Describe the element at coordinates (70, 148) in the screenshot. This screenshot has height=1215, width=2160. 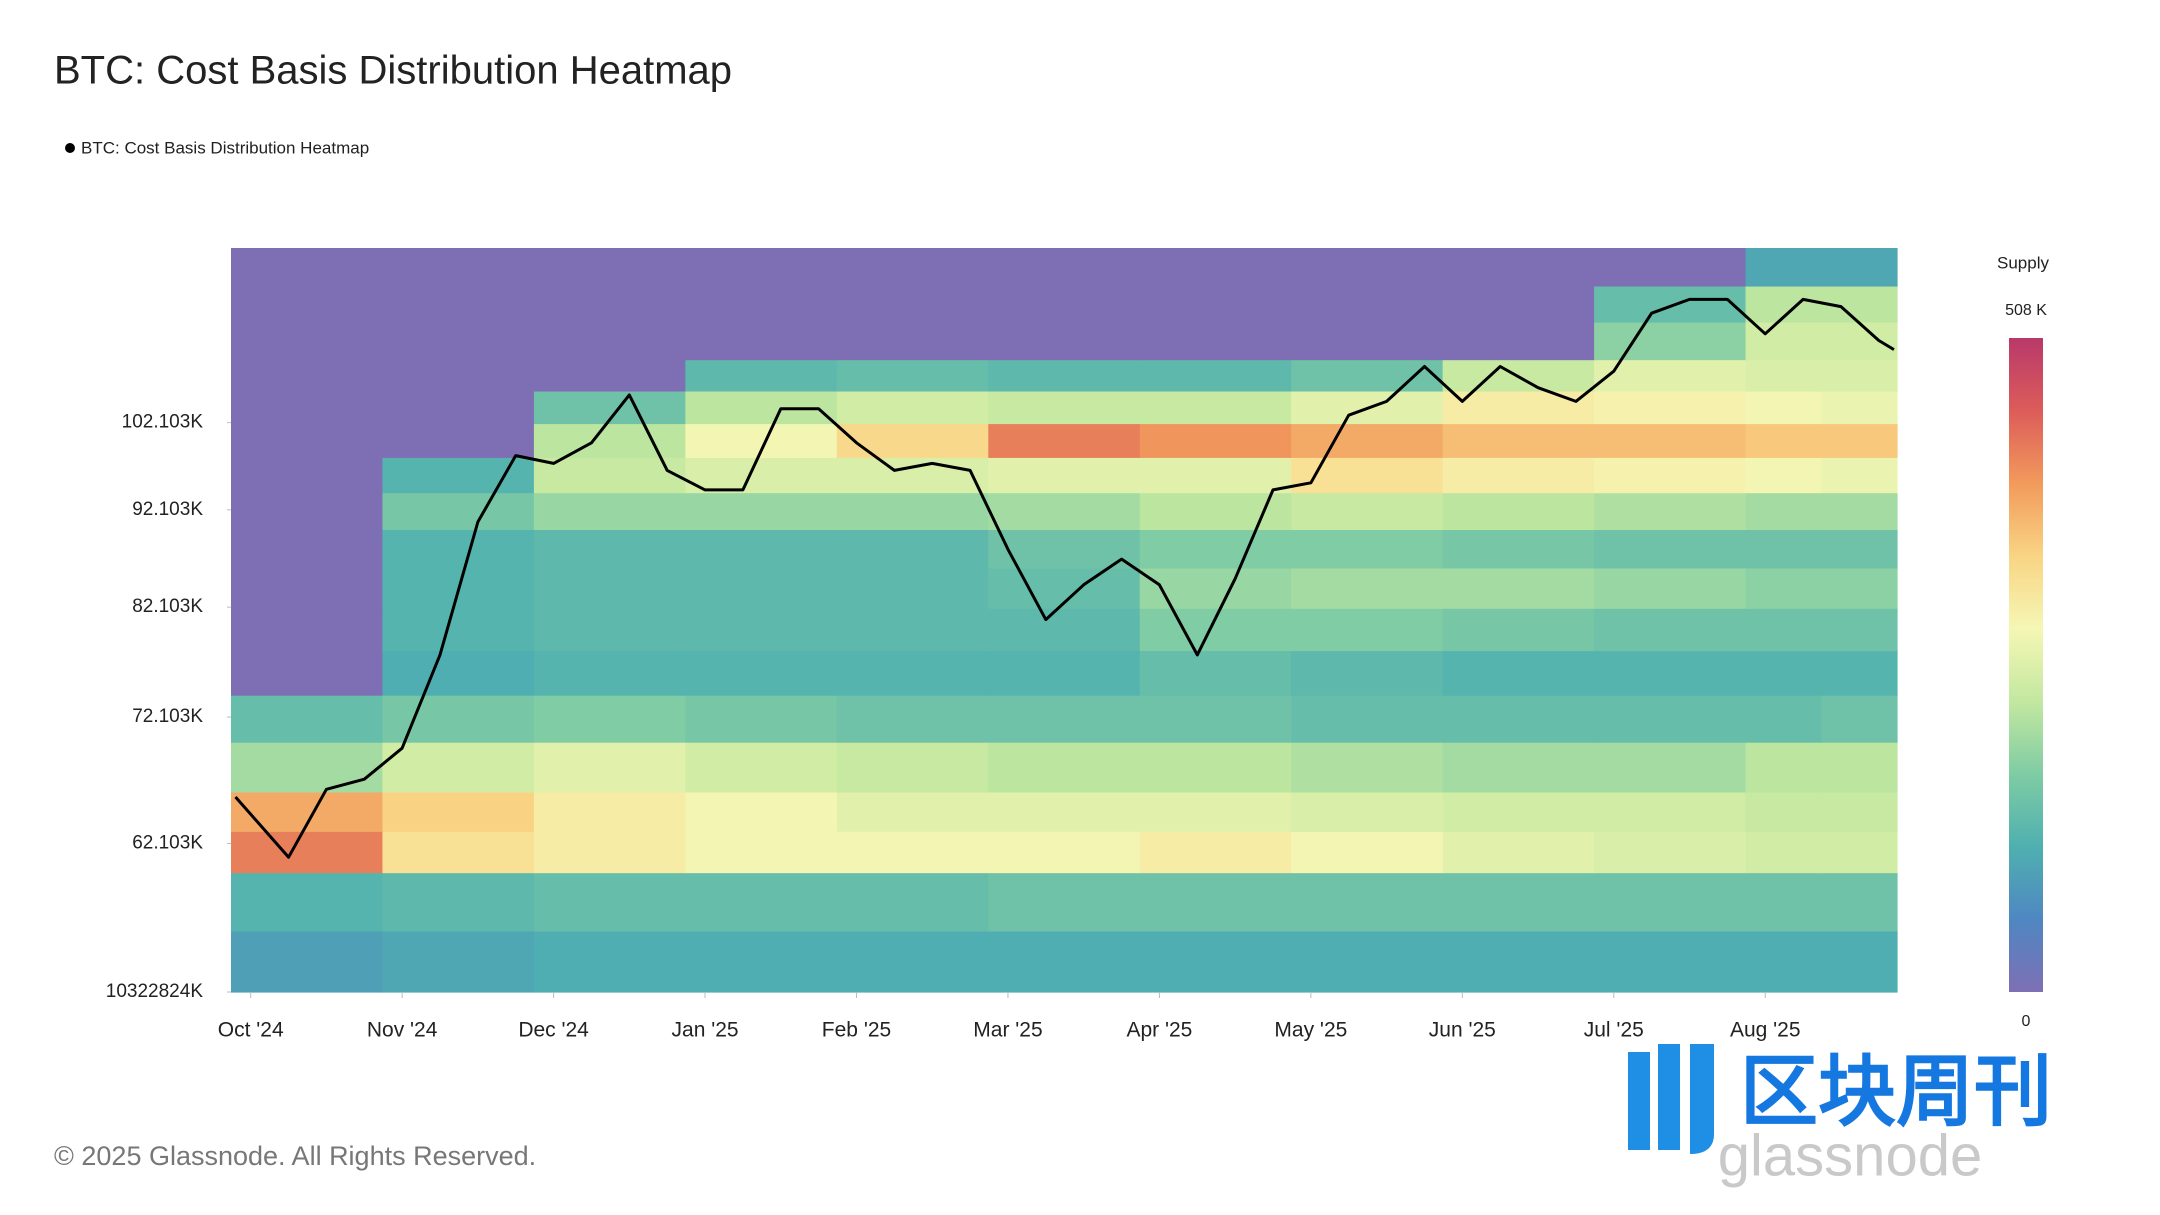
I see `legend-marker` at that location.